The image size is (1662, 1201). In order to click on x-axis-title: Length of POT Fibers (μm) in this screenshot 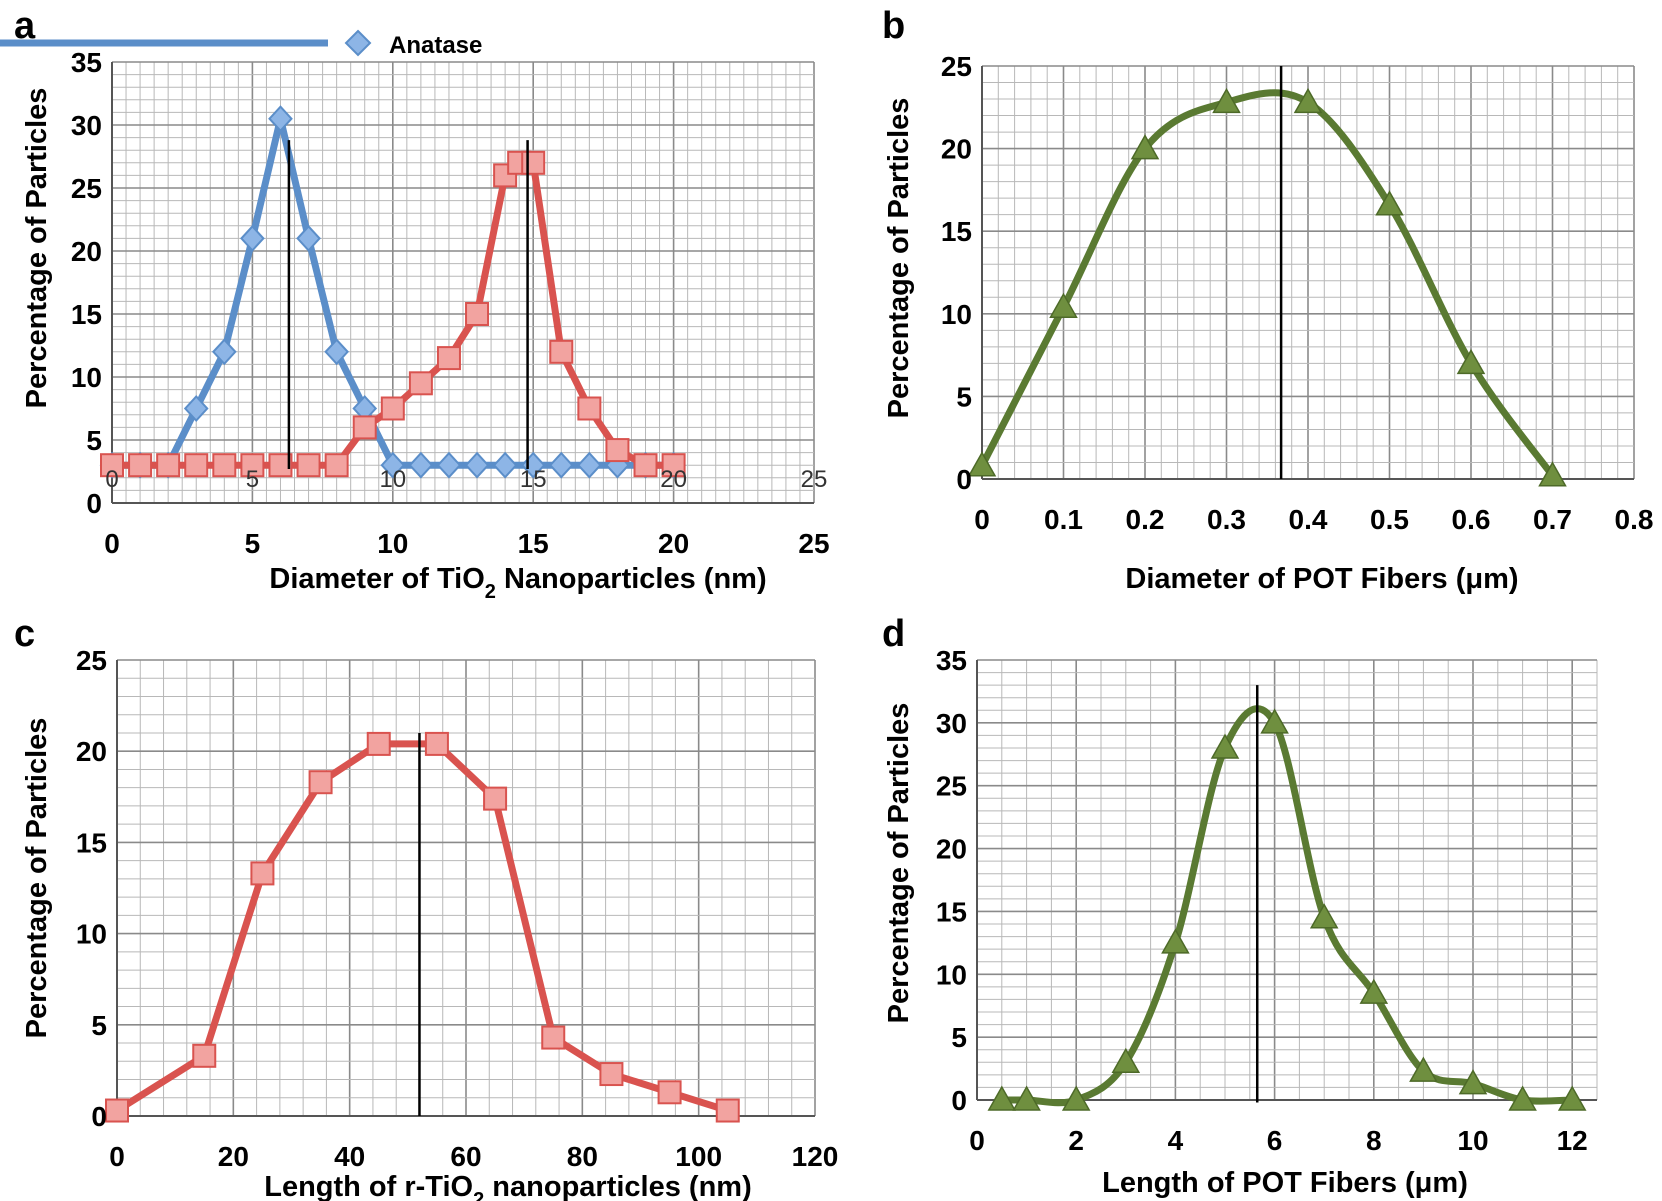, I will do `click(1285, 1183)`.